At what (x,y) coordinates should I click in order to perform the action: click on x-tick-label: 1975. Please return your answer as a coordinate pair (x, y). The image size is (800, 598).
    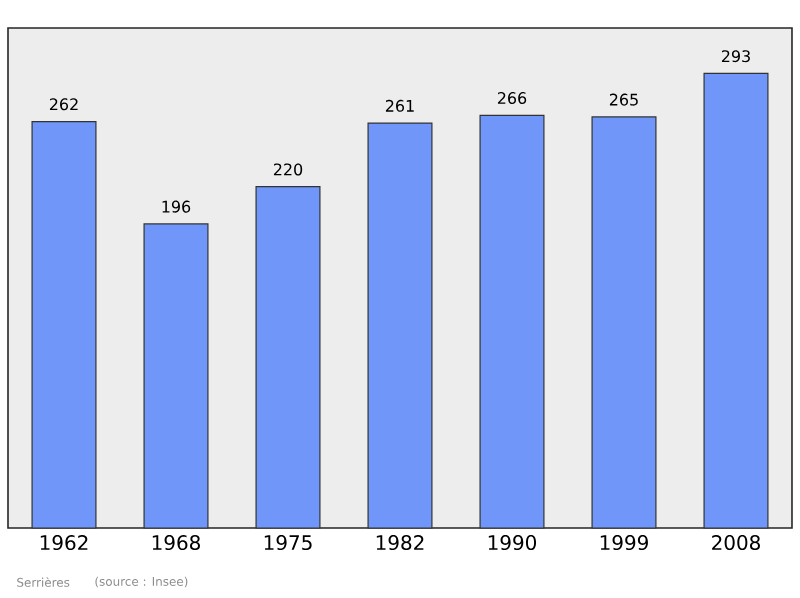
    Looking at the image, I should click on (288, 543).